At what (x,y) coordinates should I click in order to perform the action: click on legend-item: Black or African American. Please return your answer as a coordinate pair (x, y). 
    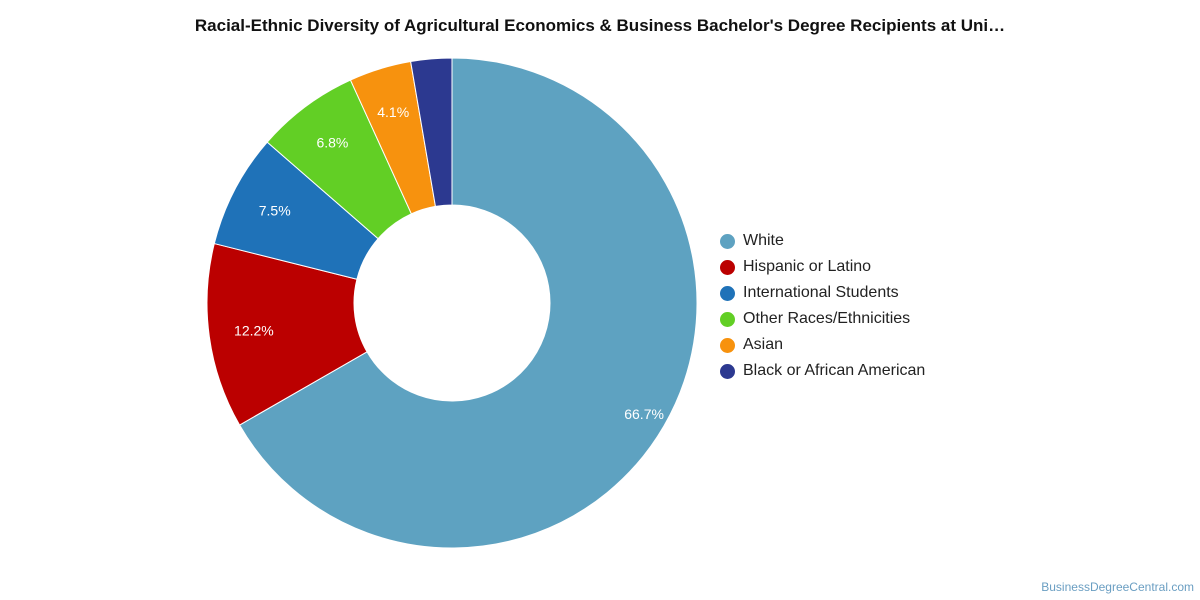
    Looking at the image, I should click on (822, 371).